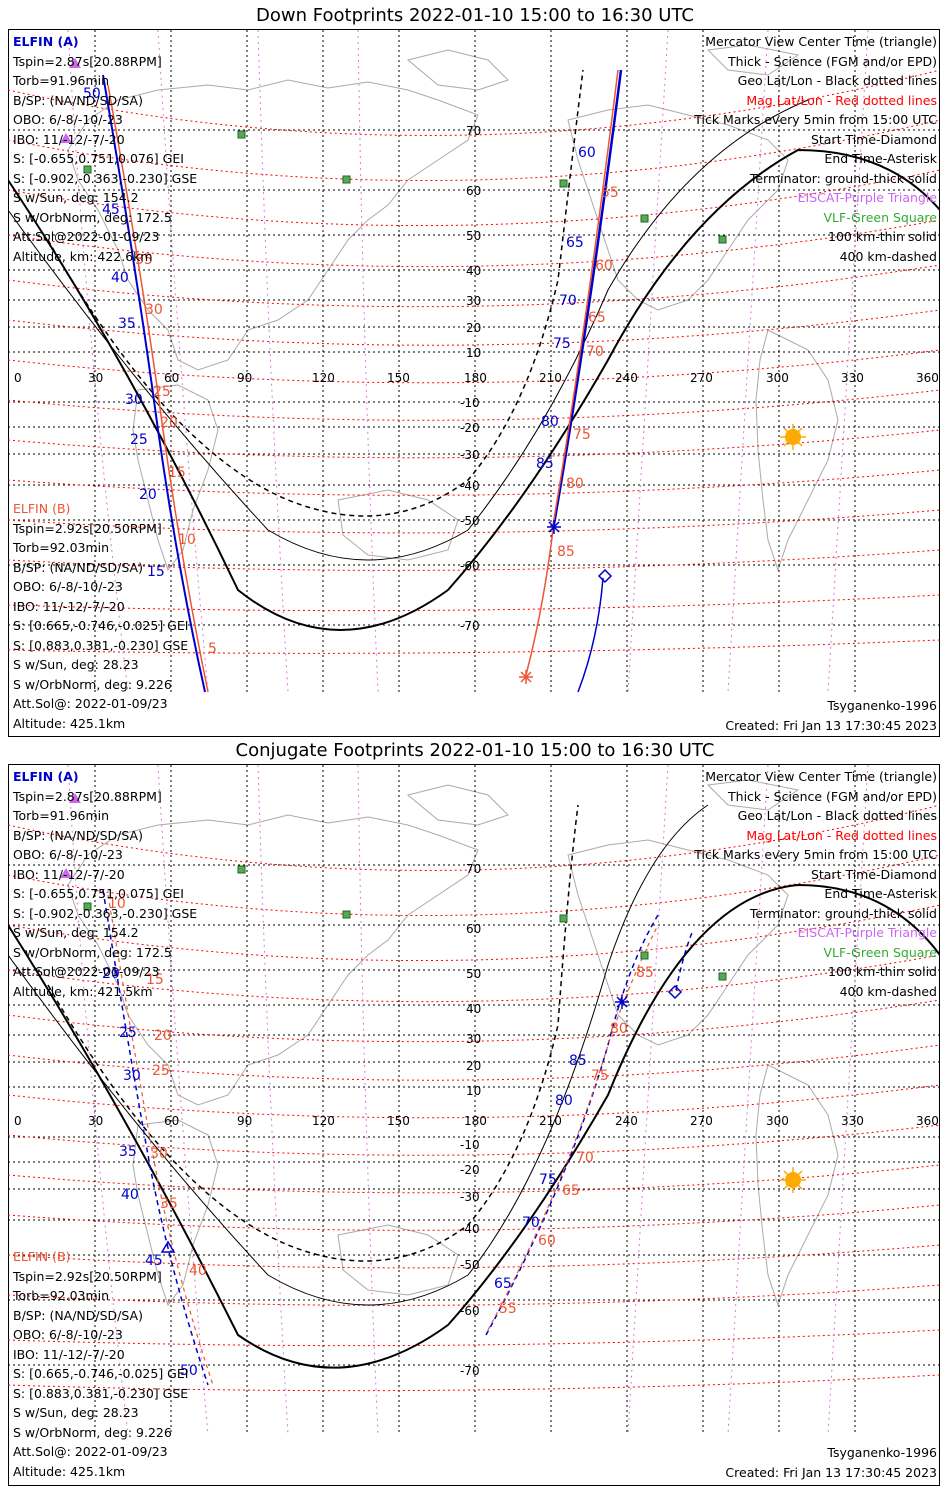 The image size is (950, 1500). Describe the element at coordinates (568, 301) in the screenshot. I see `track-label-a: 70` at that location.